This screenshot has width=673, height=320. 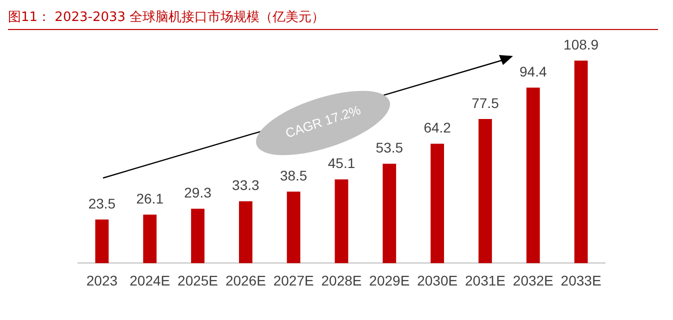 What do you see at coordinates (150, 198) in the screenshot?
I see `data-label: 26.1` at bounding box center [150, 198].